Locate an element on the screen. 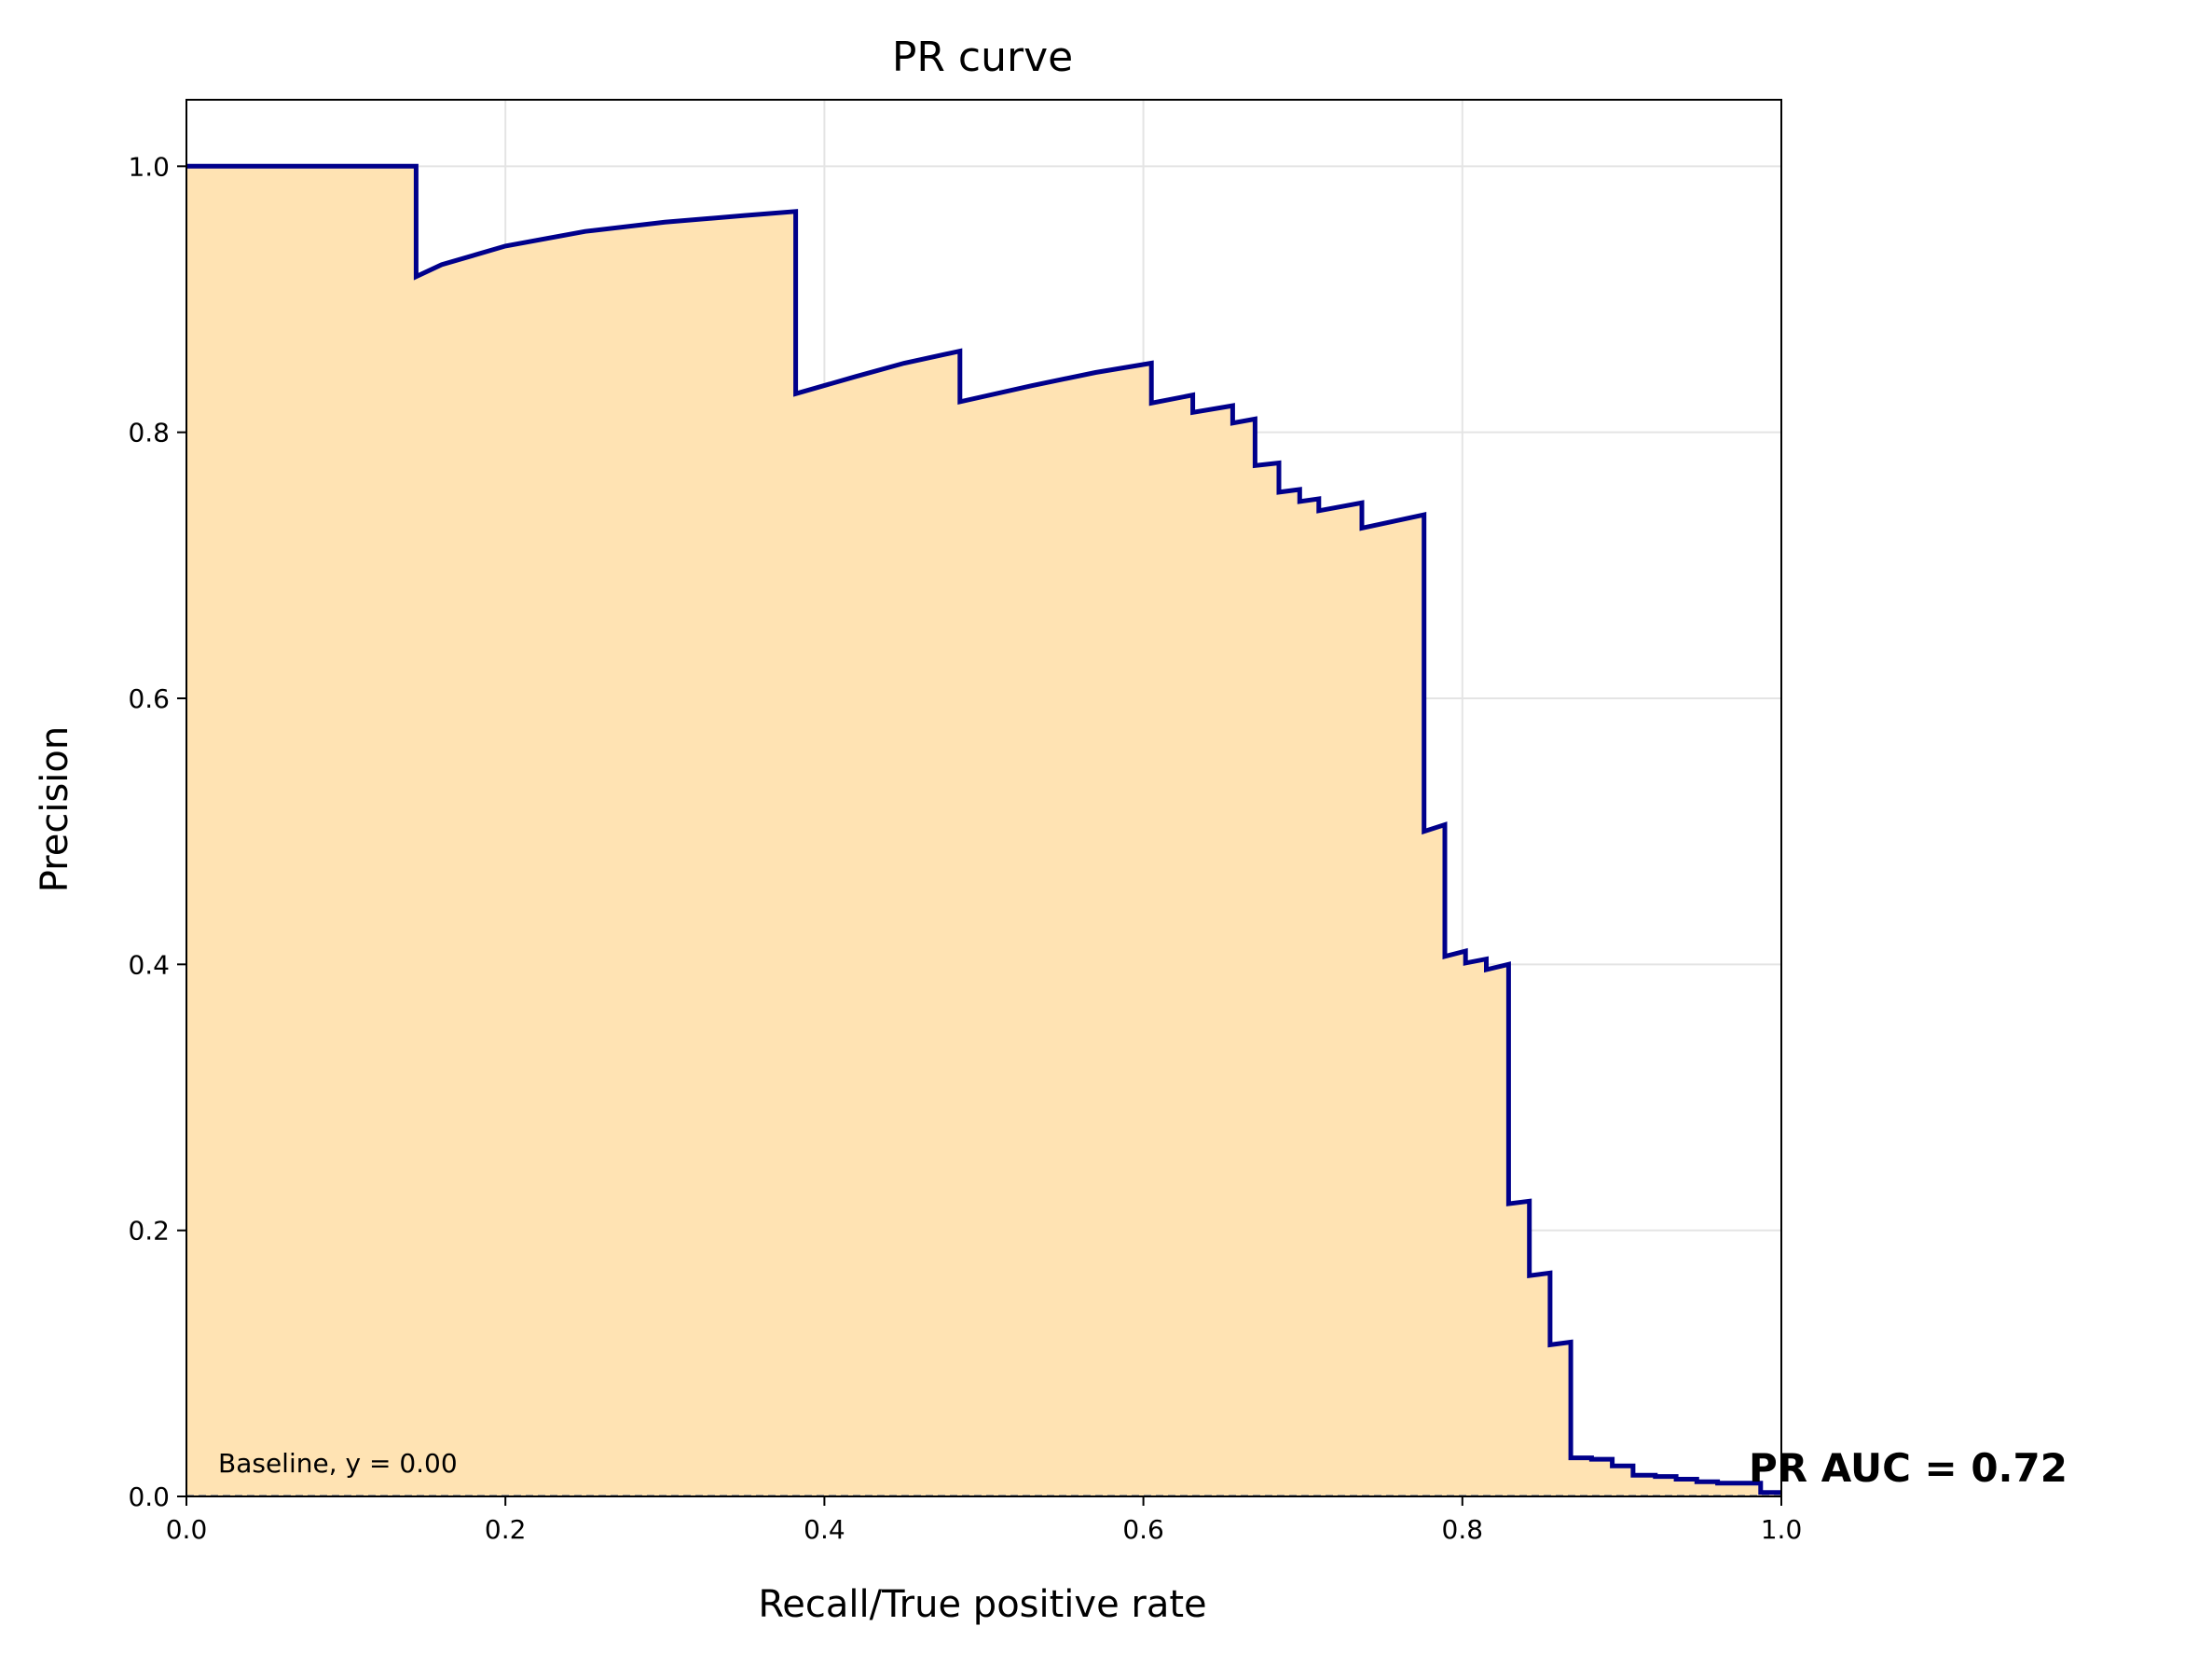 This screenshot has width=2212, height=1654. x-axis-label: Recall/True positive rate is located at coordinates (982, 1605).